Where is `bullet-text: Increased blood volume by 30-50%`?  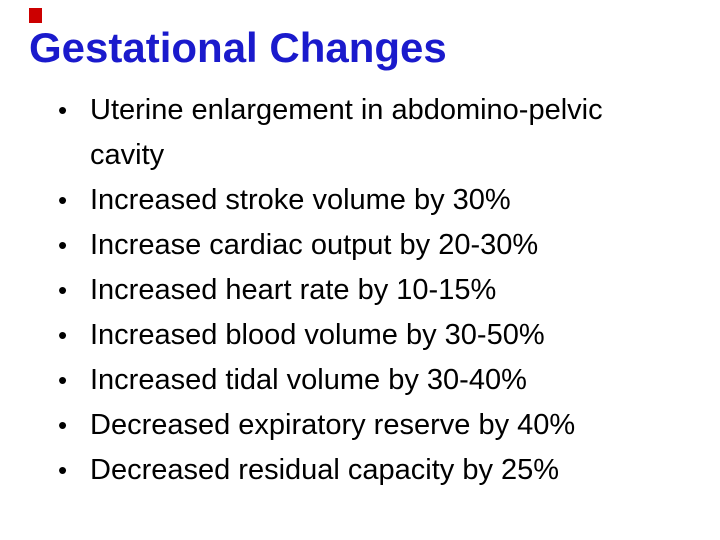
bullet-text: Increased blood volume by 30-50% is located at coordinates (317, 335).